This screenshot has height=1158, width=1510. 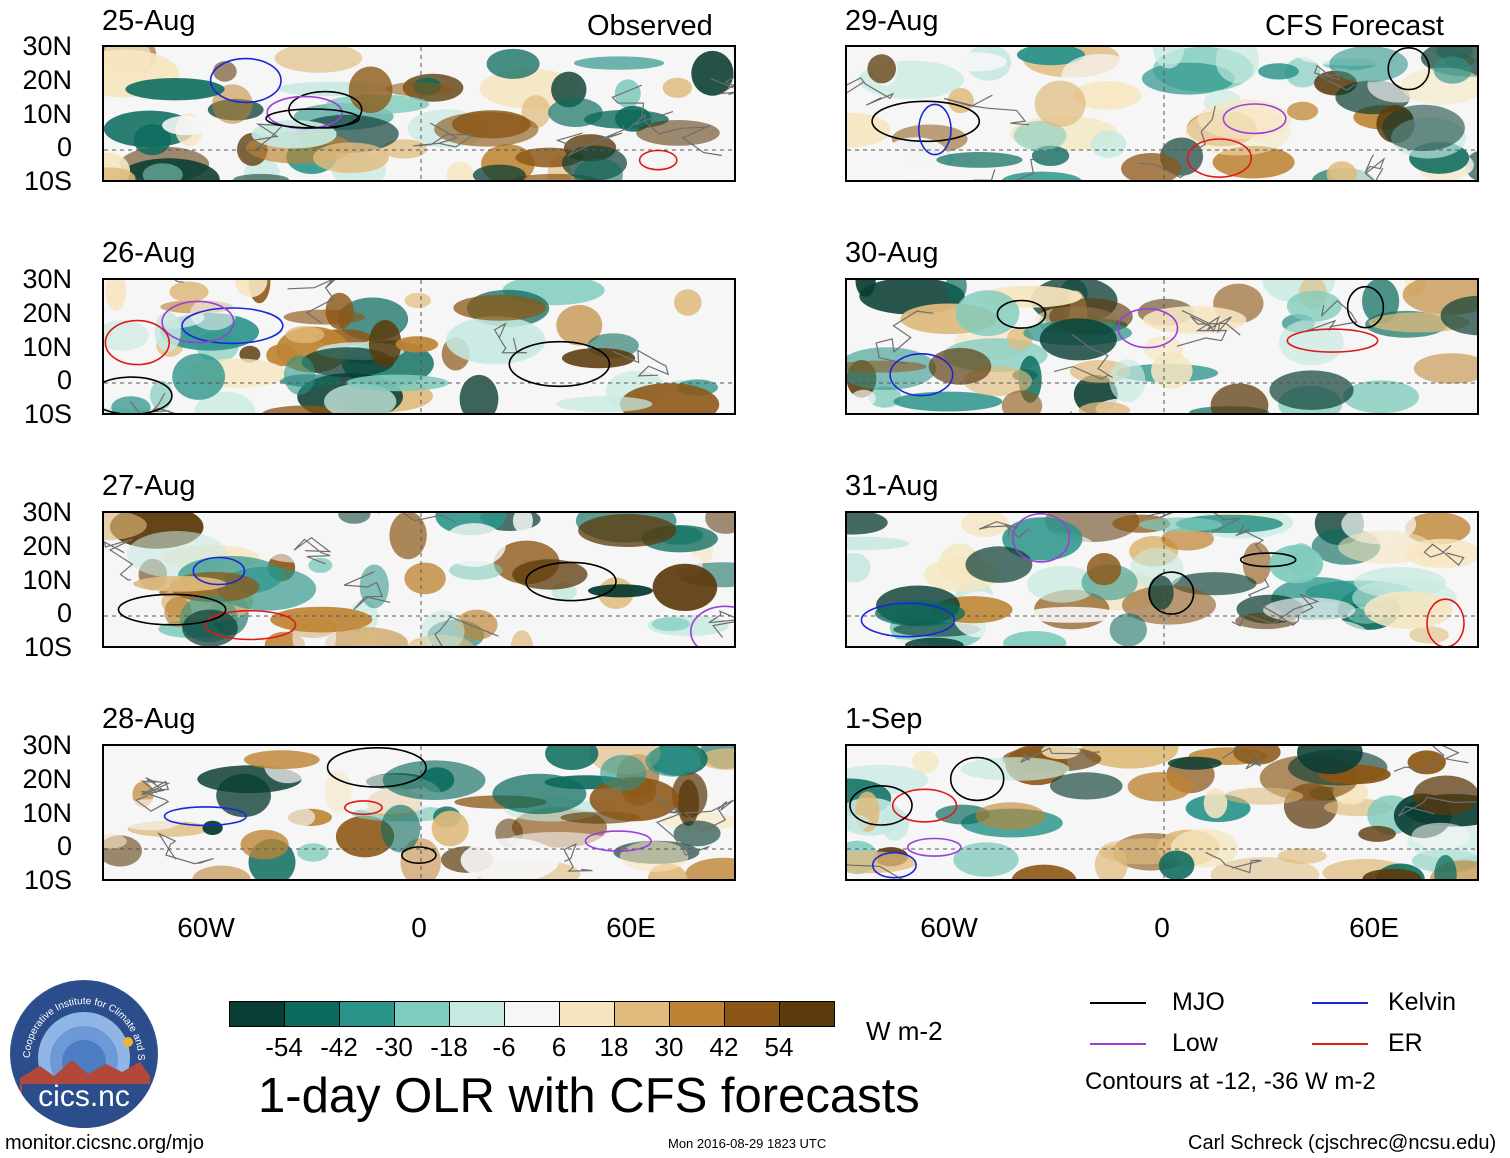 What do you see at coordinates (104, 1143) in the screenshot?
I see `footer-url: monitor.cicsnc.org/mjo` at bounding box center [104, 1143].